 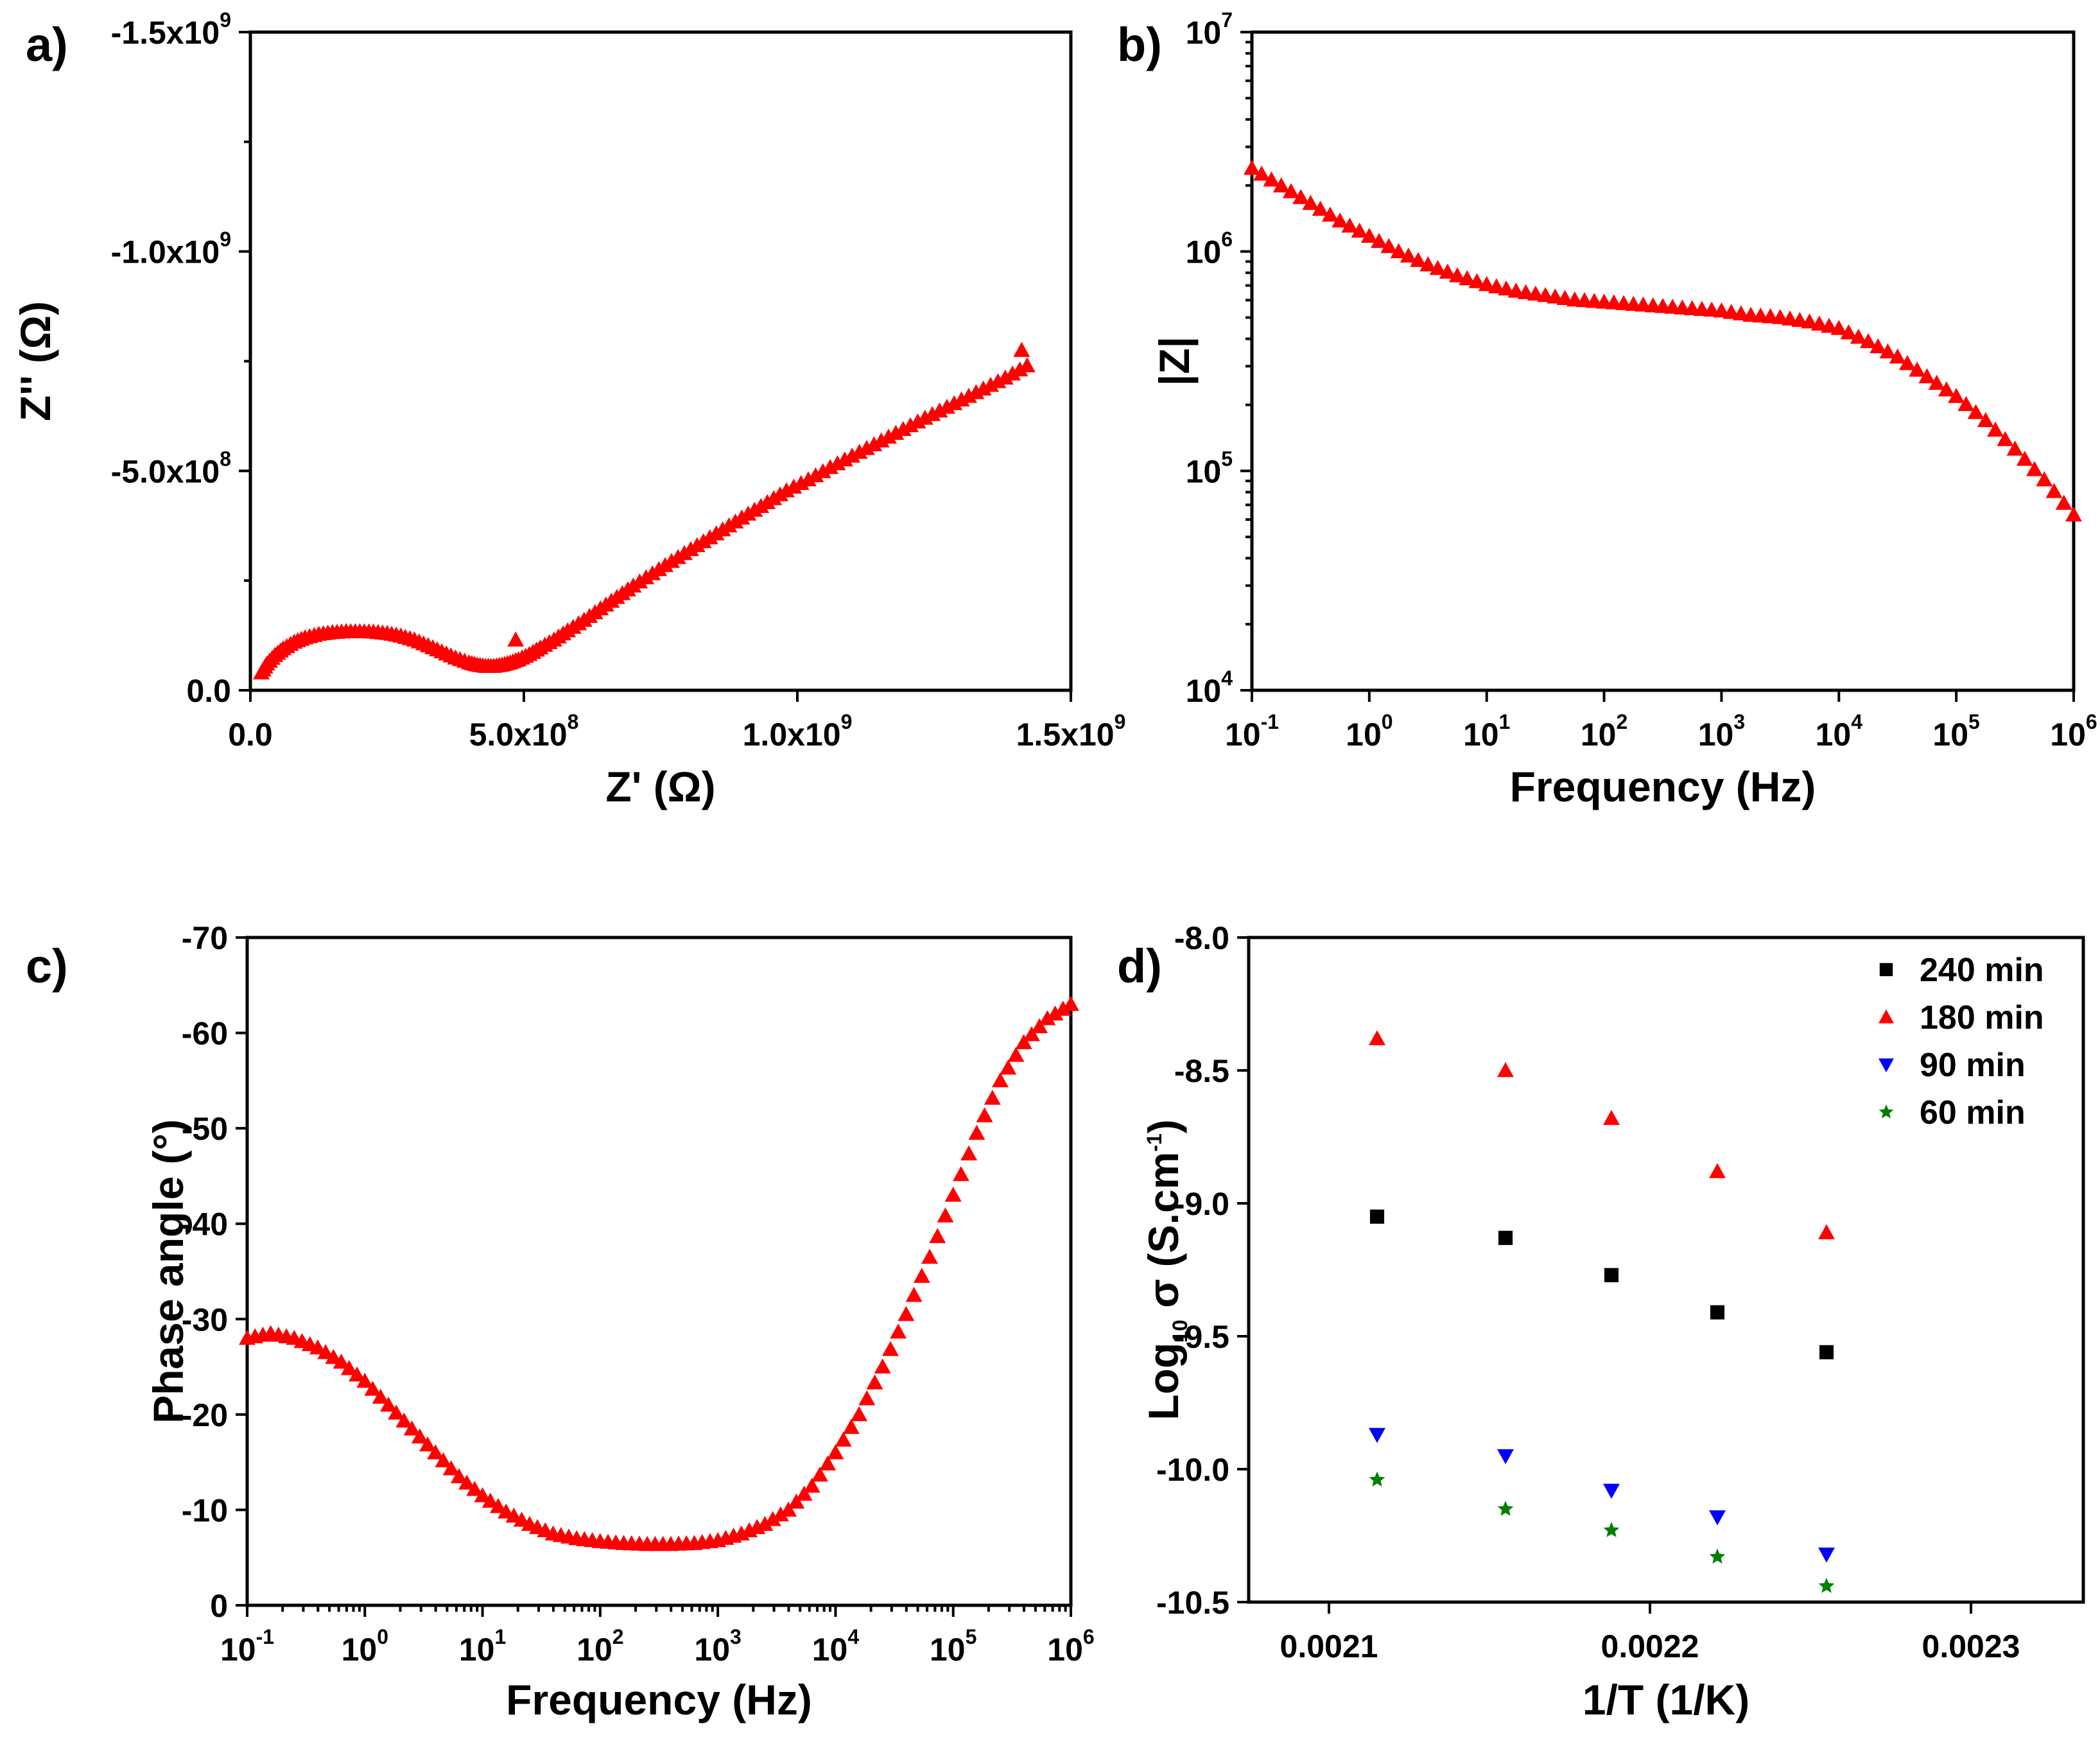 What do you see at coordinates (1201, 1204) in the screenshot?
I see `y-tick-label: -9.0` at bounding box center [1201, 1204].